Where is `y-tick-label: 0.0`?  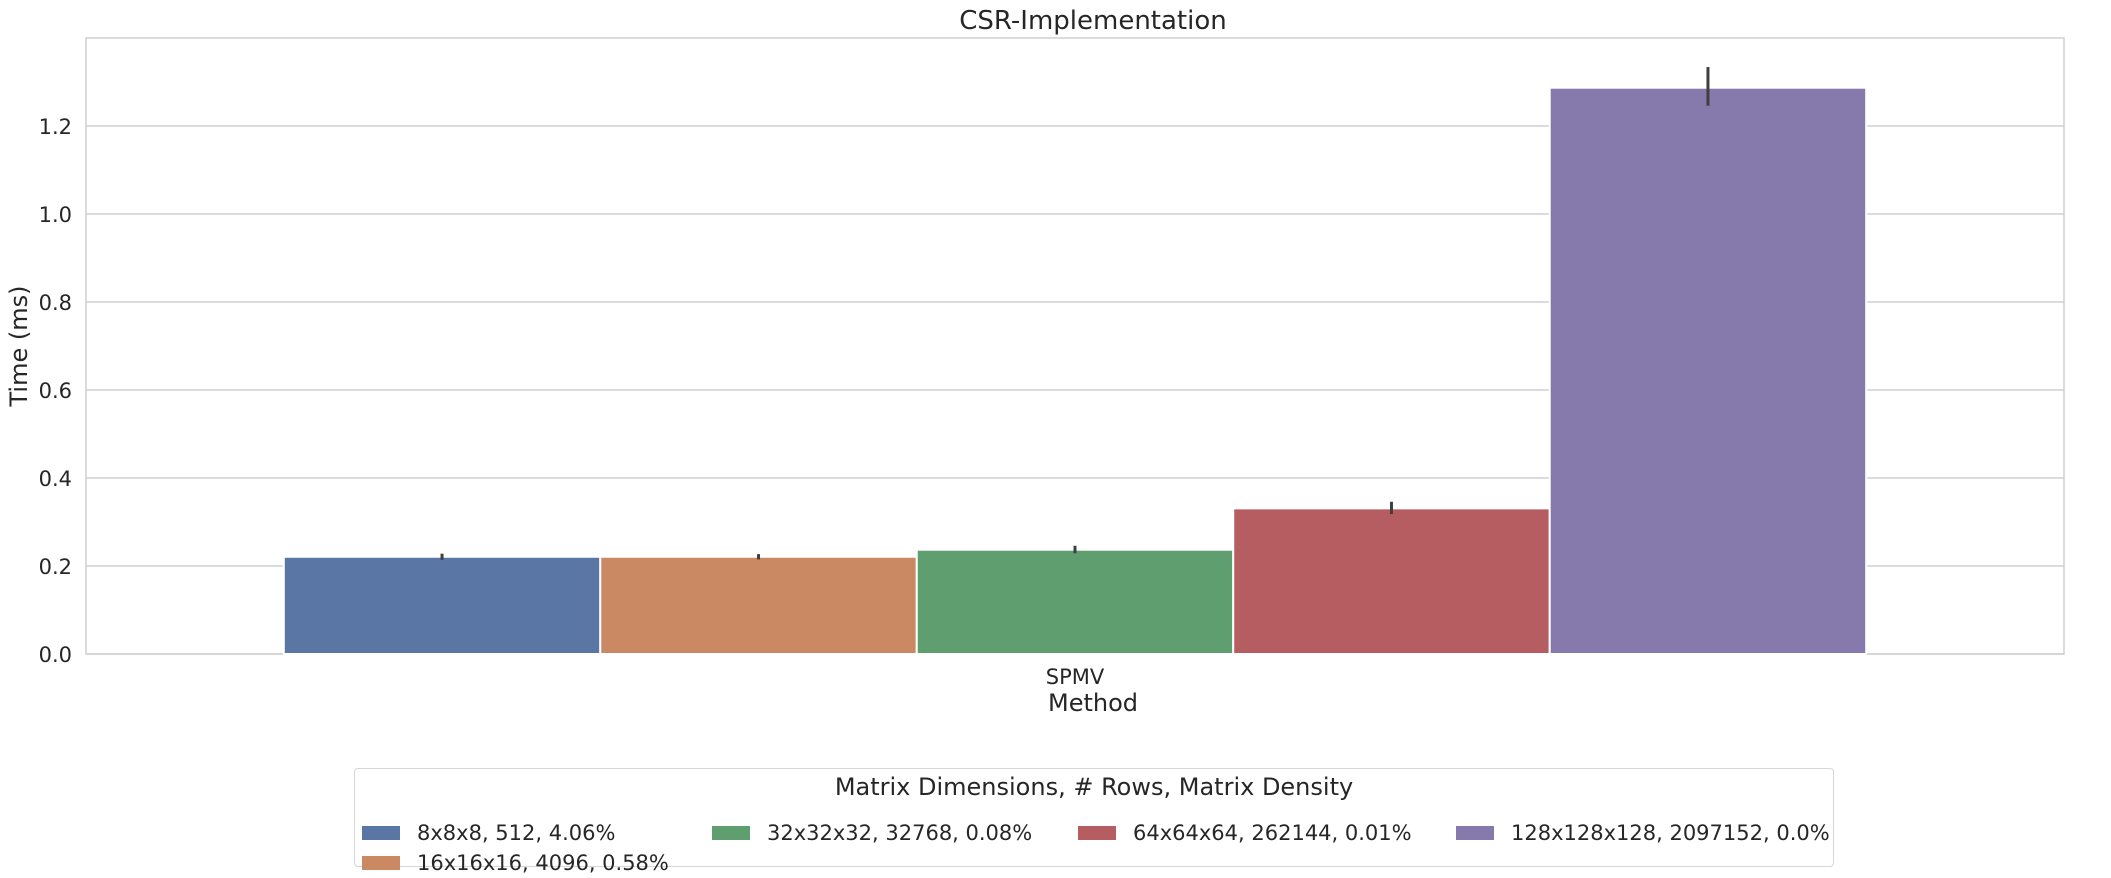
y-tick-label: 0.0 is located at coordinates (55, 655).